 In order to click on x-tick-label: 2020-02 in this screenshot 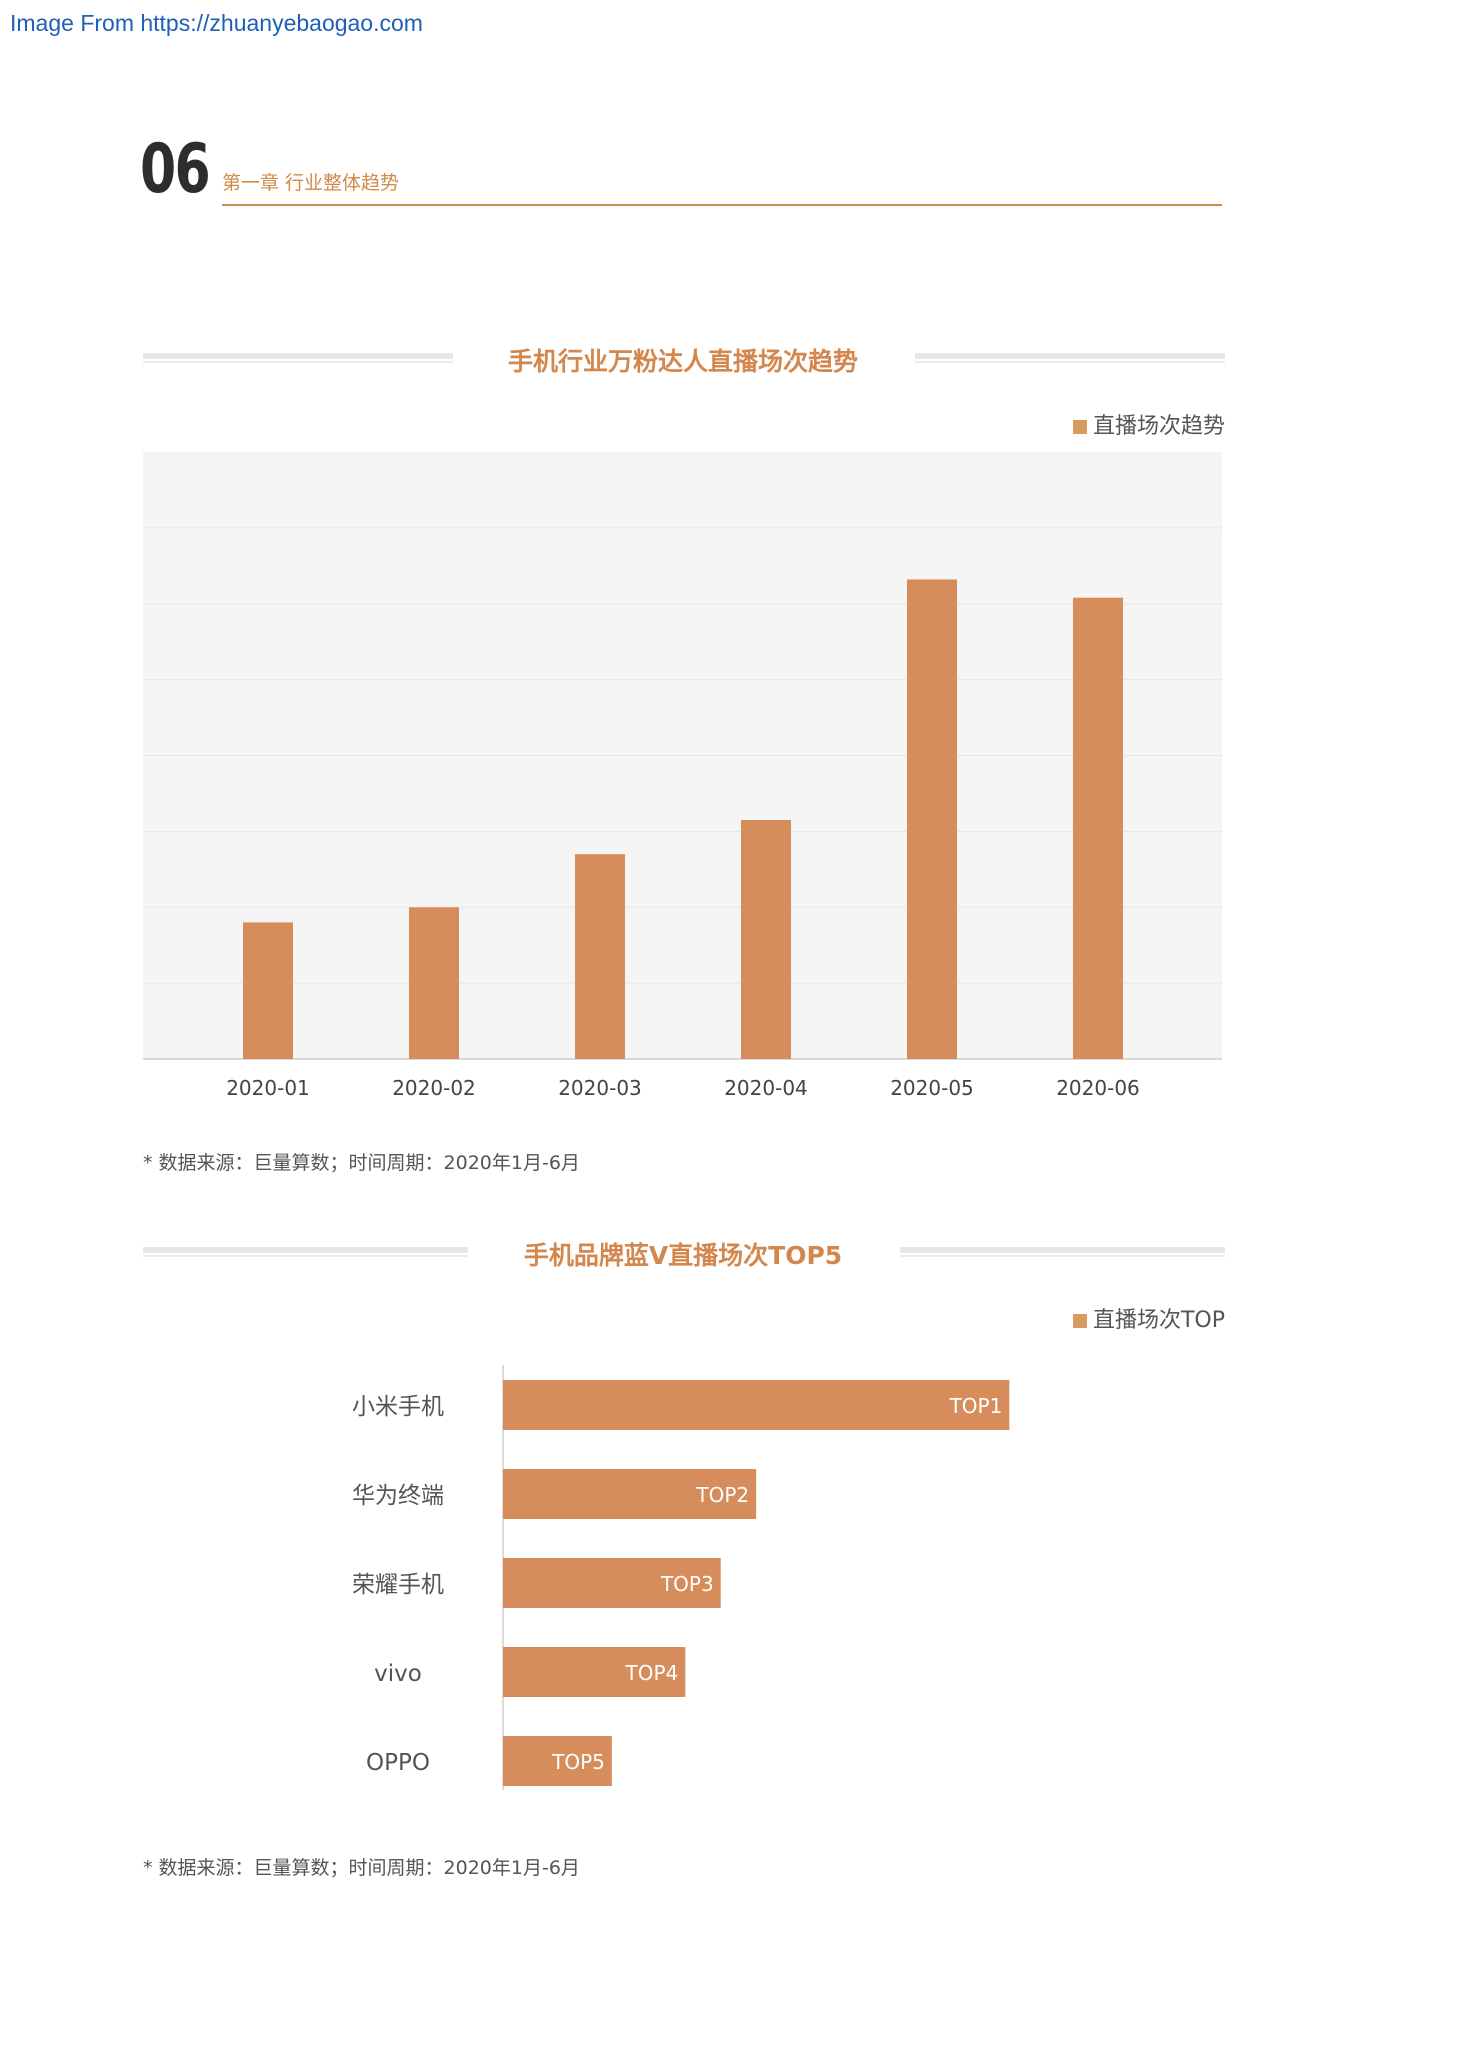, I will do `click(434, 1088)`.